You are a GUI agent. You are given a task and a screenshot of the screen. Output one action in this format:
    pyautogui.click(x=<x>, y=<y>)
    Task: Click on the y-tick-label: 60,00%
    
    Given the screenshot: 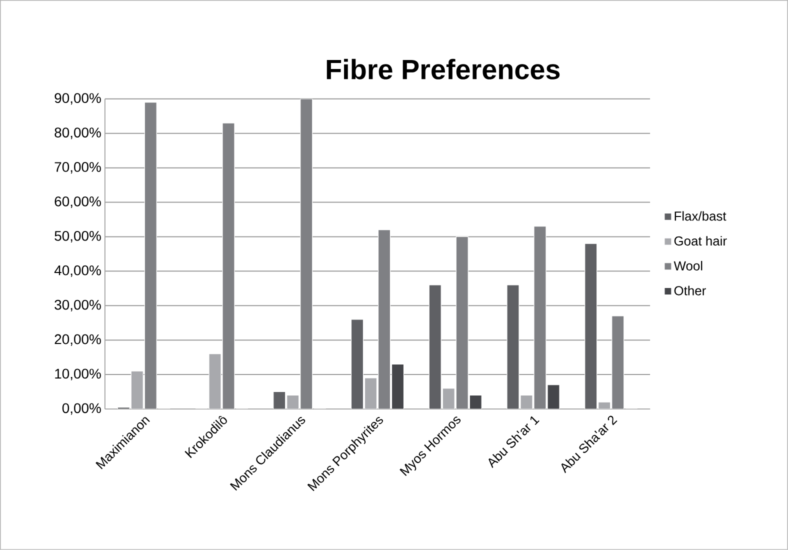 What is the action you would take?
    pyautogui.click(x=77, y=202)
    